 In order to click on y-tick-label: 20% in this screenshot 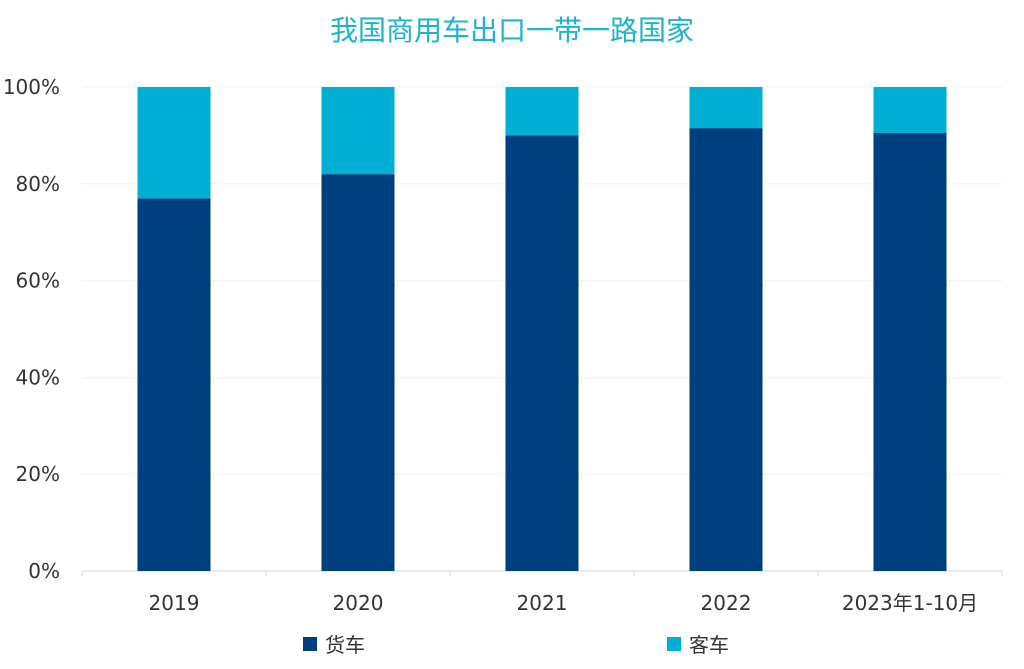, I will do `click(38, 474)`.